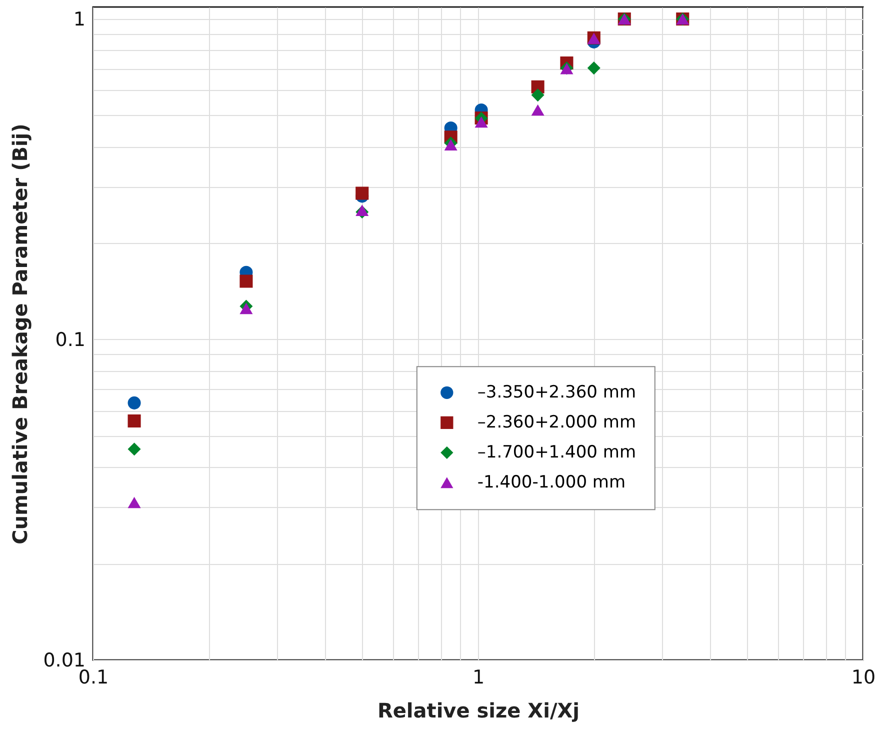  Describe the element at coordinates (863, 677) in the screenshot. I see `x-tick-label: 10` at that location.